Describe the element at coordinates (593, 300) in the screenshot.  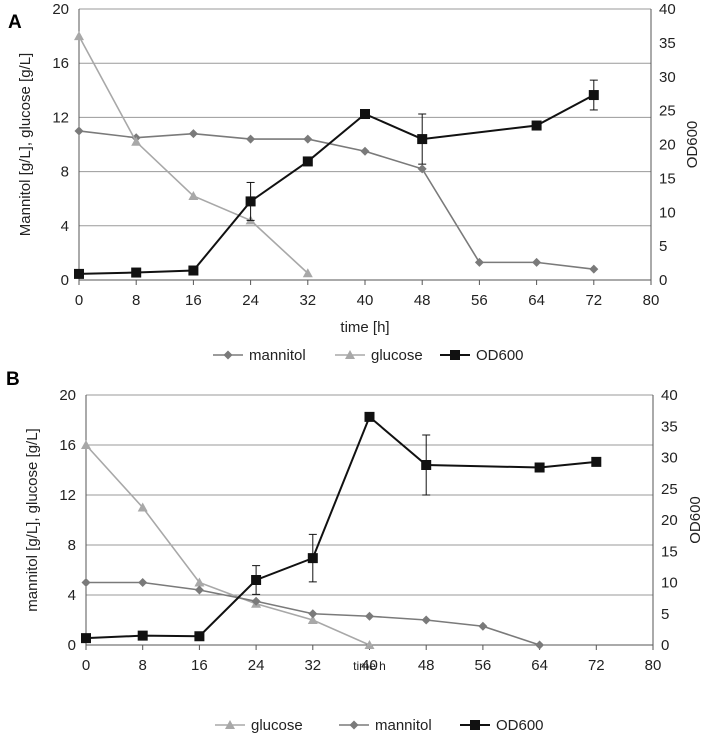
I see `x-tick-a-9: 72` at that location.